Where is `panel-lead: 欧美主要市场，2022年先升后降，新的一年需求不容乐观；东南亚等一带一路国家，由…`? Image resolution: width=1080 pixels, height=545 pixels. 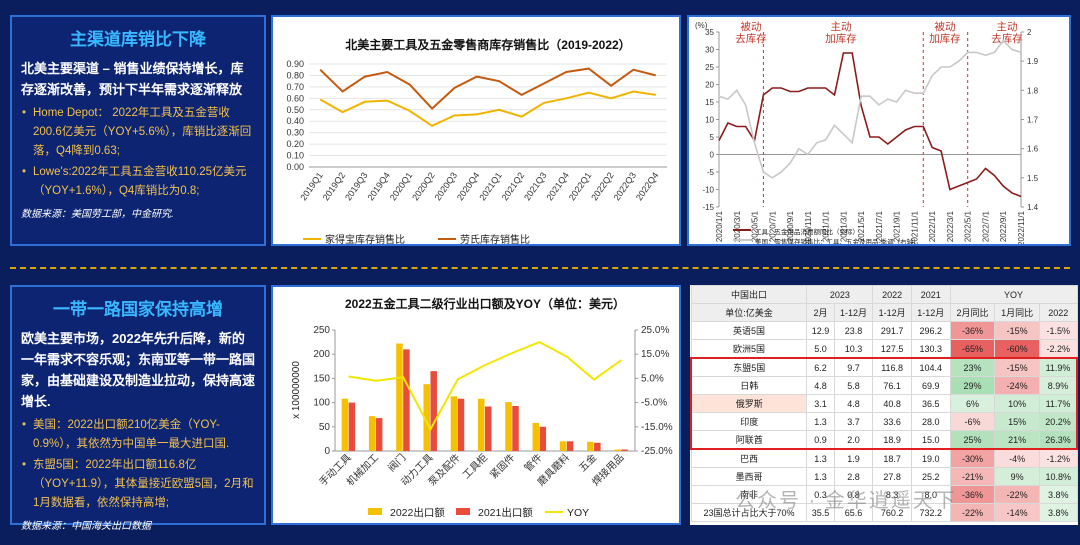 panel-lead: 欧美主要市场，2022年先升后降，新的一年需求不容乐观；东南亚等一带一路国家，由… is located at coordinates (138, 370).